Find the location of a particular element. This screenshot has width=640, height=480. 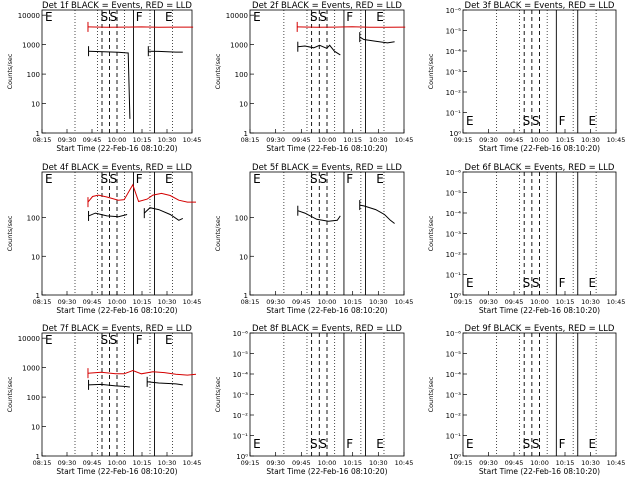

y-tick-label: 10⁻³ is located at coordinates (454, 235).